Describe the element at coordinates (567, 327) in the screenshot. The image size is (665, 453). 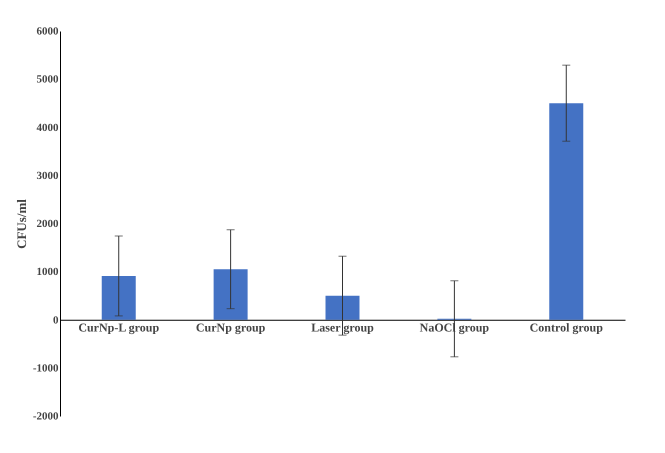
I see `x-tick-label: Control group` at that location.